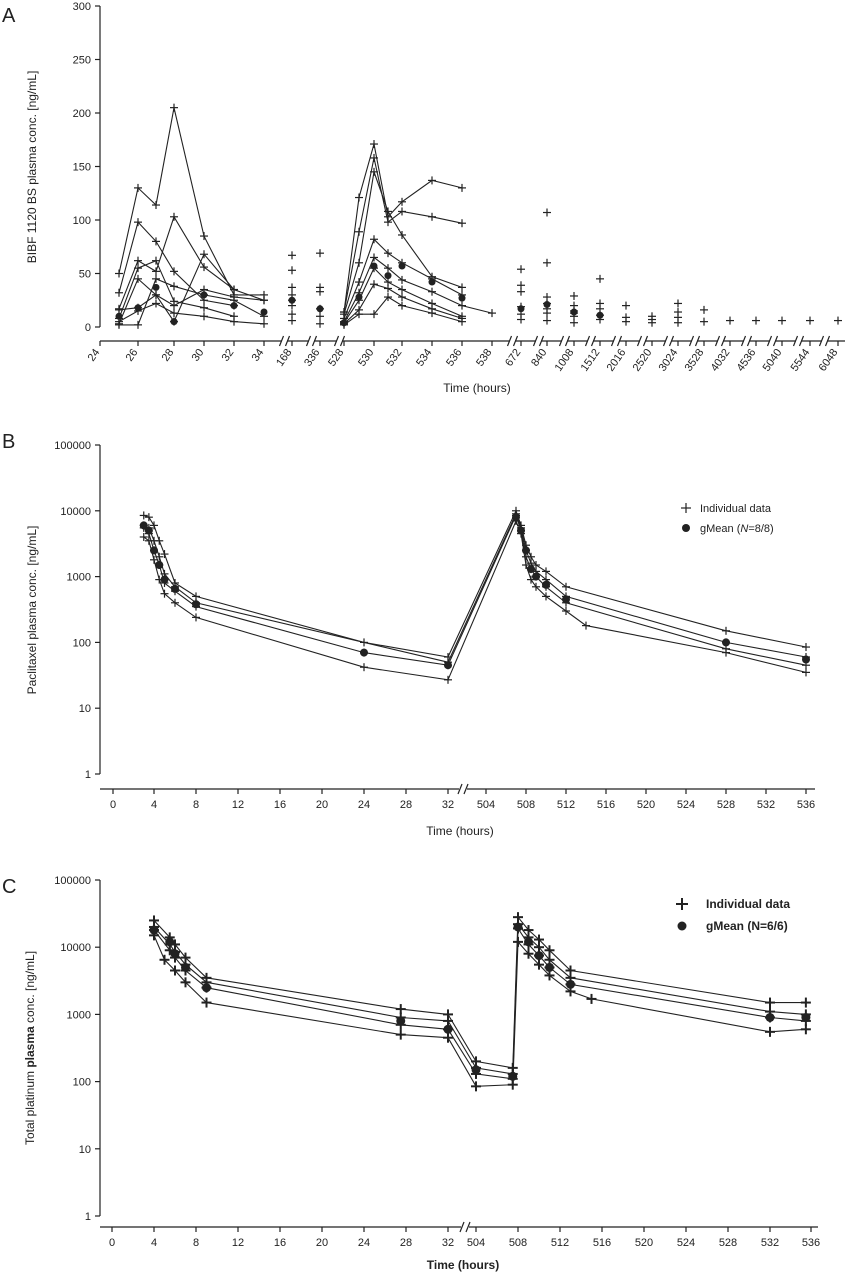  What do you see at coordinates (565, 360) in the screenshot?
I see `x-tick-label: 1008` at bounding box center [565, 360].